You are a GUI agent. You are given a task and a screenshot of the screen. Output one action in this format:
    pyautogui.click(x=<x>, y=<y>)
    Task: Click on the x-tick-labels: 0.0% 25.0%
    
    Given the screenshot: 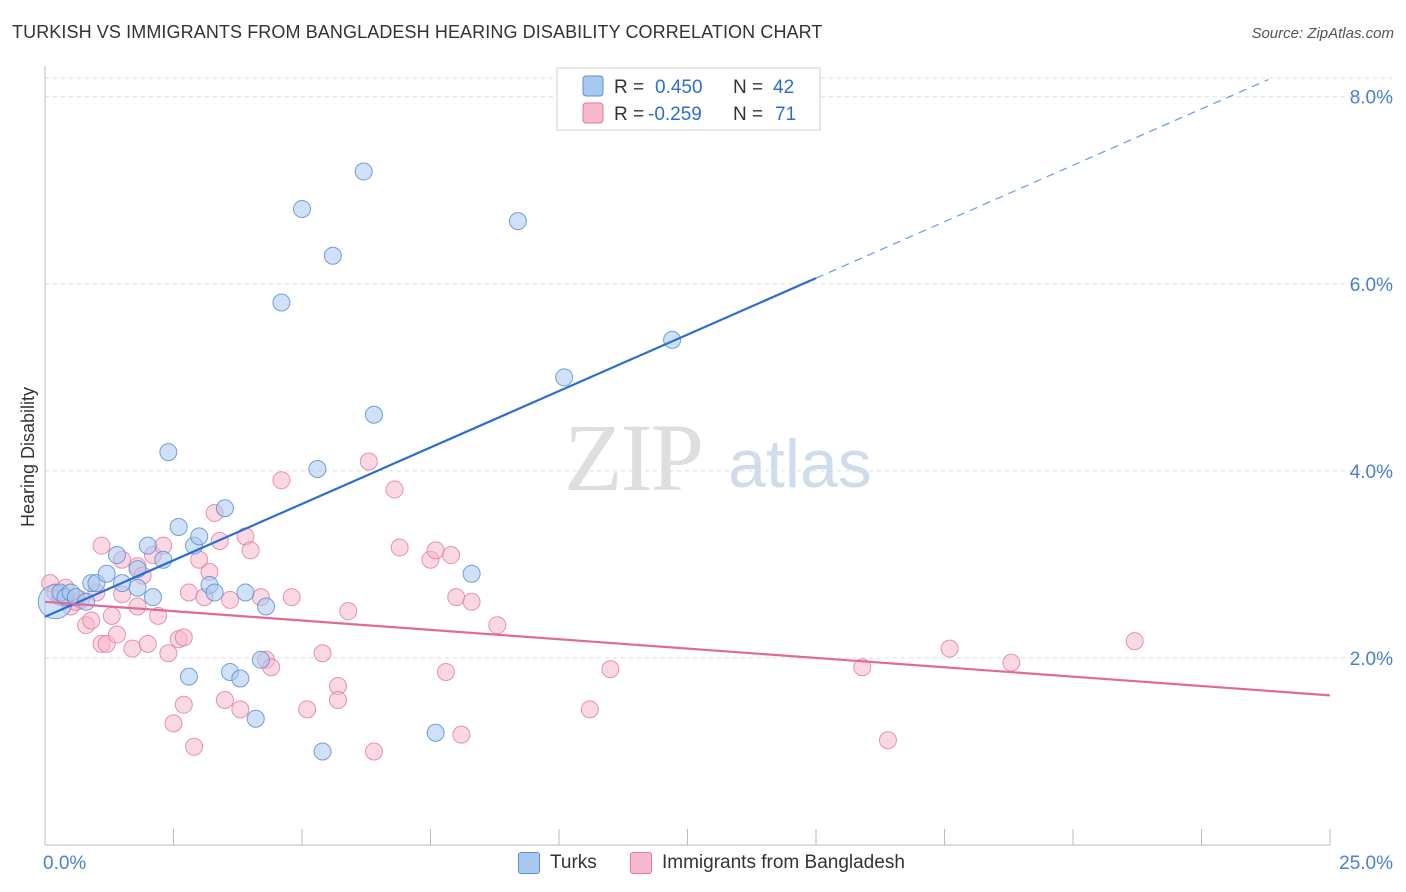 What is the action you would take?
    pyautogui.click(x=718, y=863)
    